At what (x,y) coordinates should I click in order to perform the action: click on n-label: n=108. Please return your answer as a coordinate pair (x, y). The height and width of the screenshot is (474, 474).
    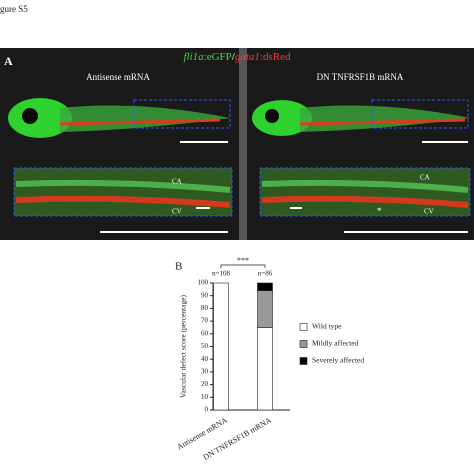
    Looking at the image, I should click on (221, 274).